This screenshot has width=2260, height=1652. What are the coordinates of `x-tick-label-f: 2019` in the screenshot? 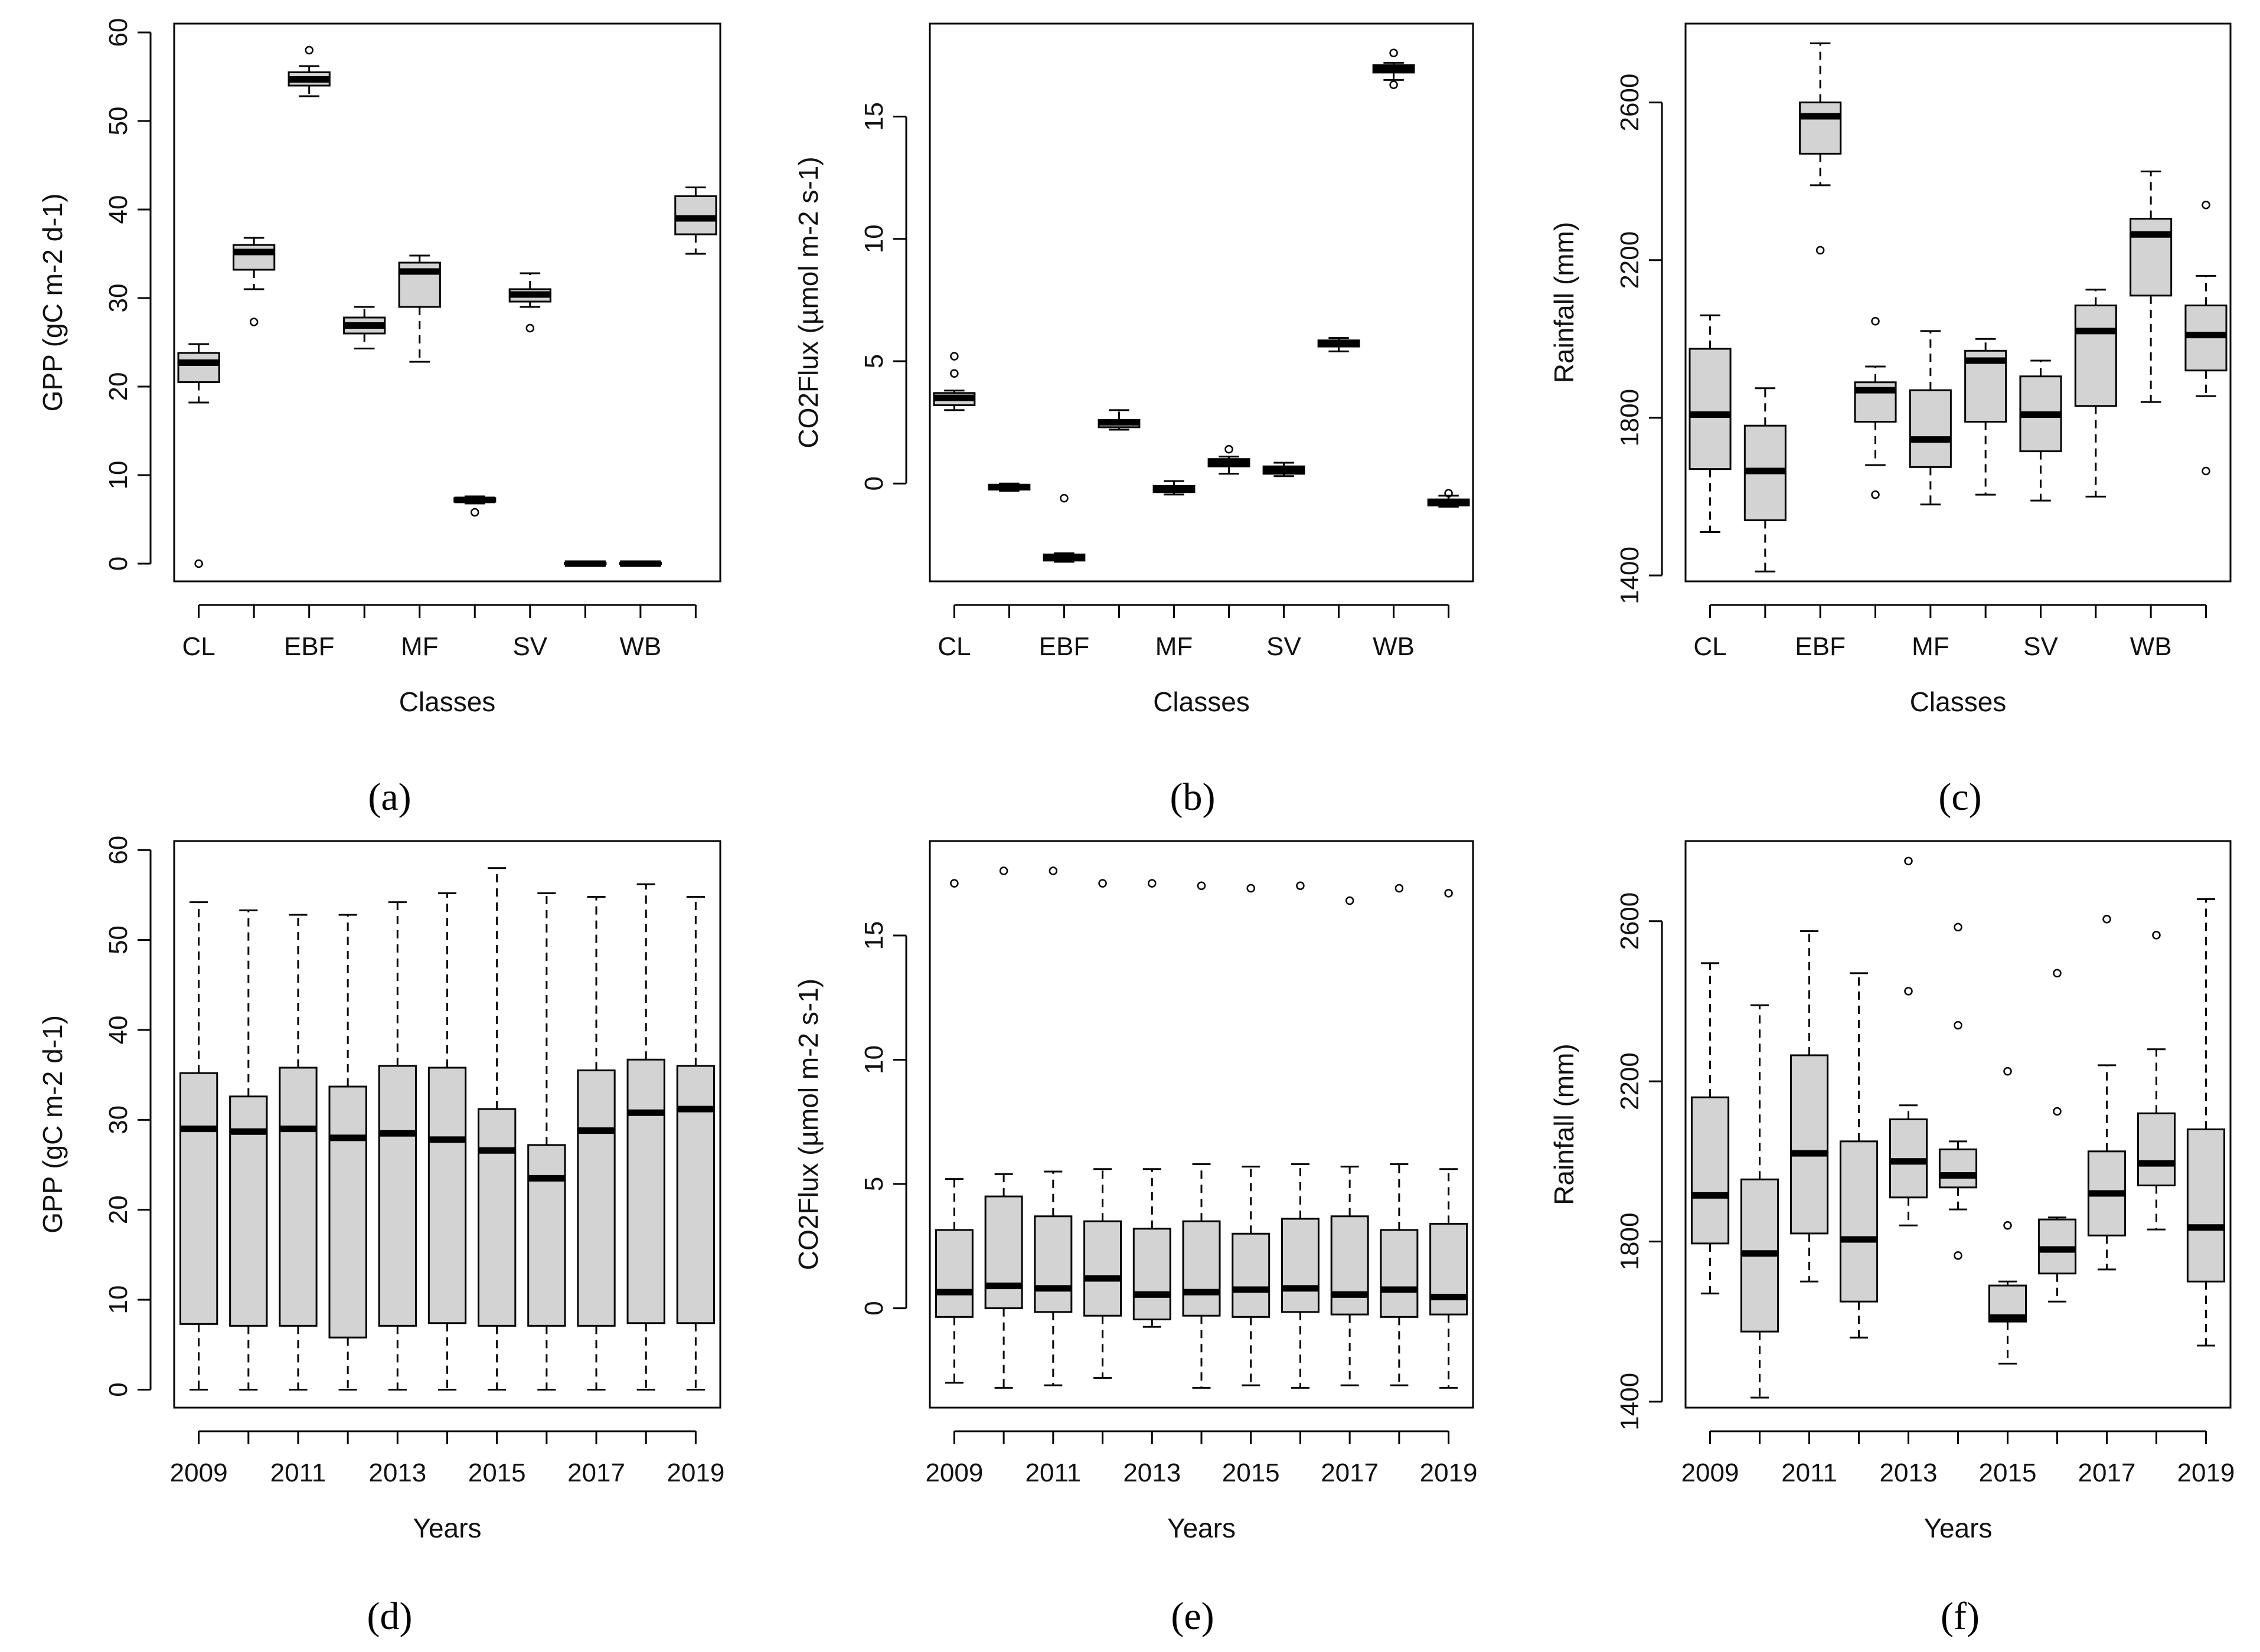 It's located at (2206, 1472).